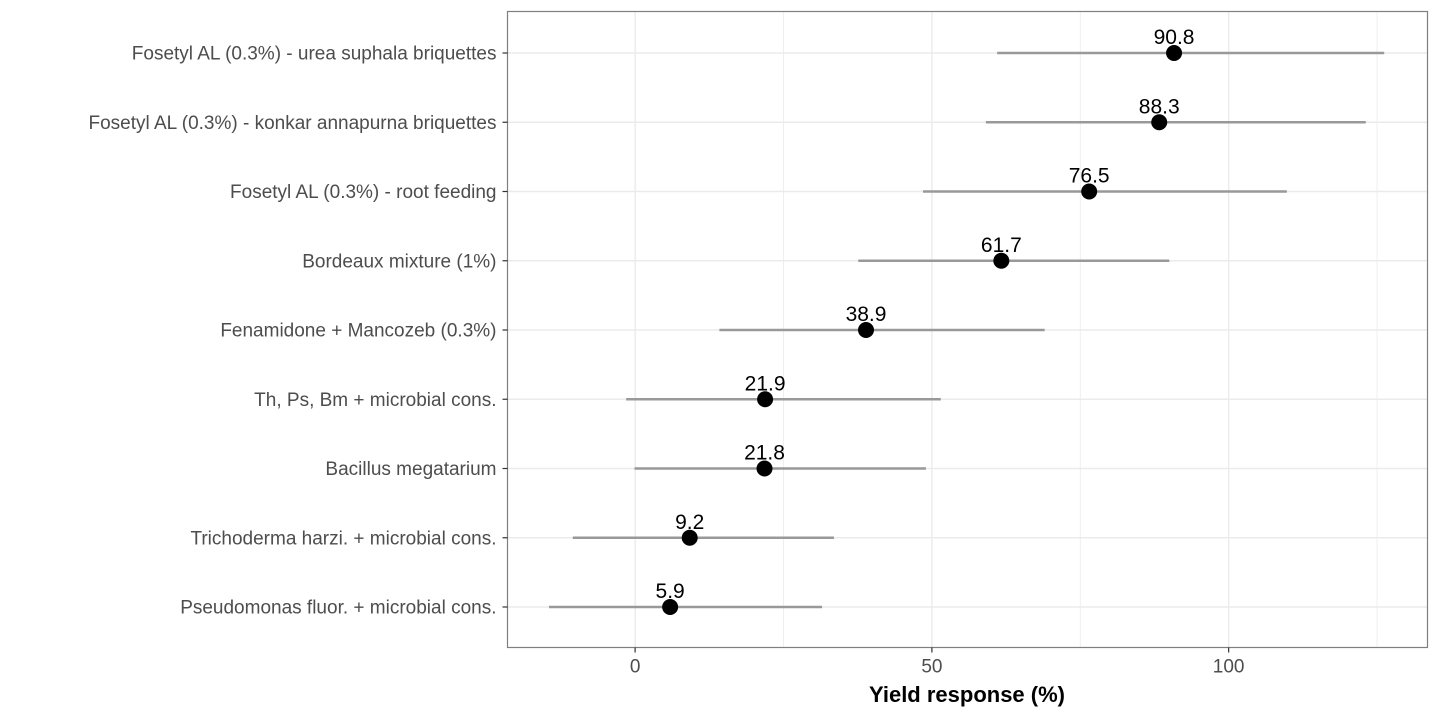 Image resolution: width=1440 pixels, height=720 pixels. I want to click on data-label: 5.9, so click(670, 591).